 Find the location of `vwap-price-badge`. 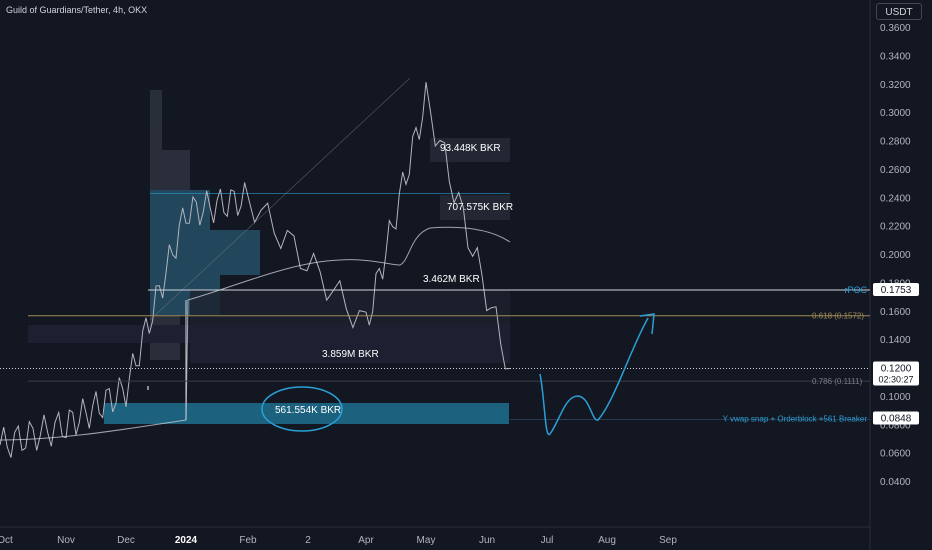

vwap-price-badge is located at coordinates (896, 418).